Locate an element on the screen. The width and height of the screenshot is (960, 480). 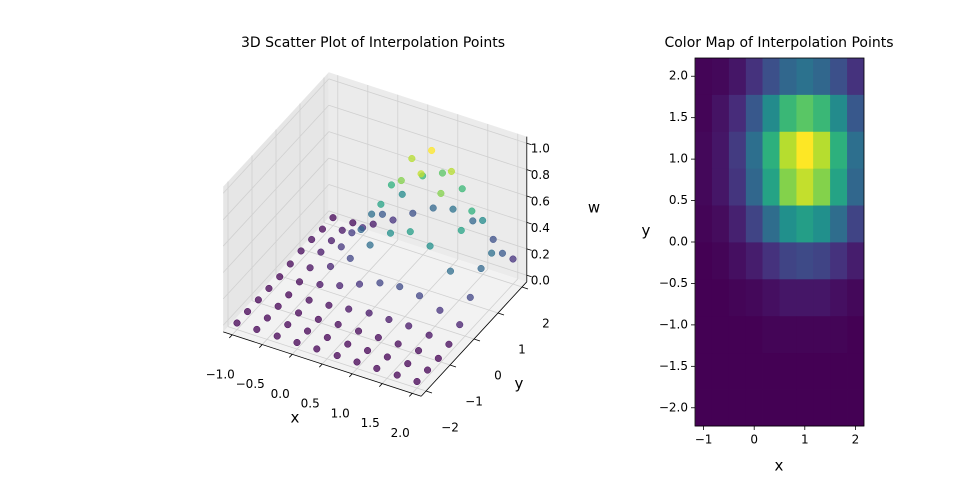
y-axis-line is located at coordinates (474, 339).